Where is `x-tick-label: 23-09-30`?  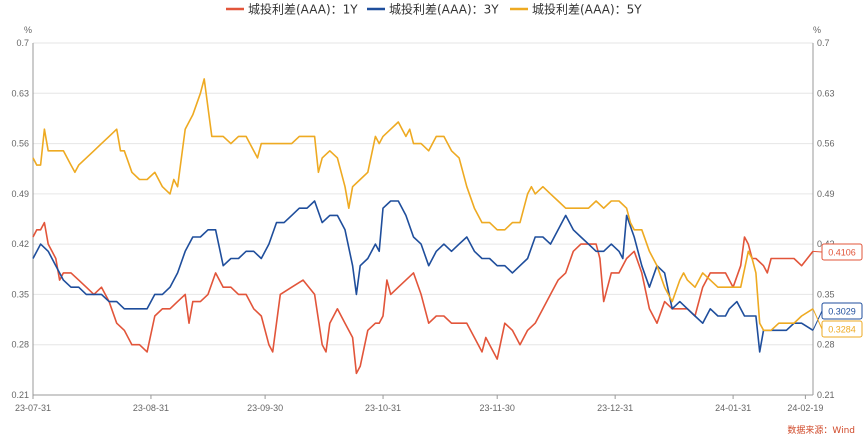 x-tick-label: 23-09-30 is located at coordinates (265, 408).